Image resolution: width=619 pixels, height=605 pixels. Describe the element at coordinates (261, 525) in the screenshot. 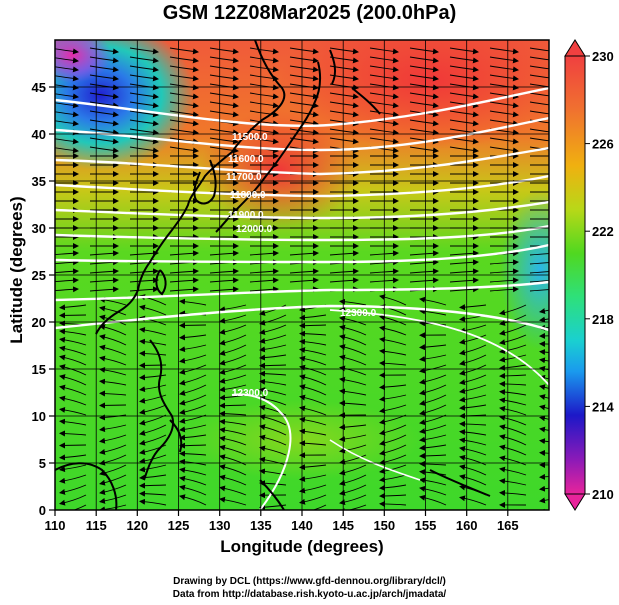

I see `x-tick-label: 135` at that location.